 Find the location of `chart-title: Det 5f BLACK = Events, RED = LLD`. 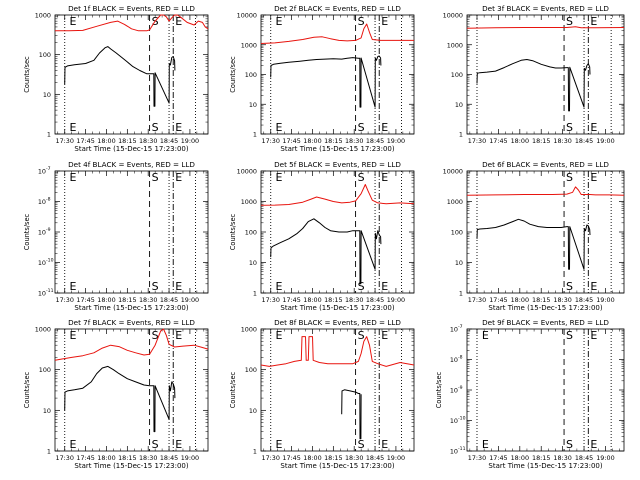

chart-title: Det 5f BLACK = Events, RED = LLD is located at coordinates (337, 164).